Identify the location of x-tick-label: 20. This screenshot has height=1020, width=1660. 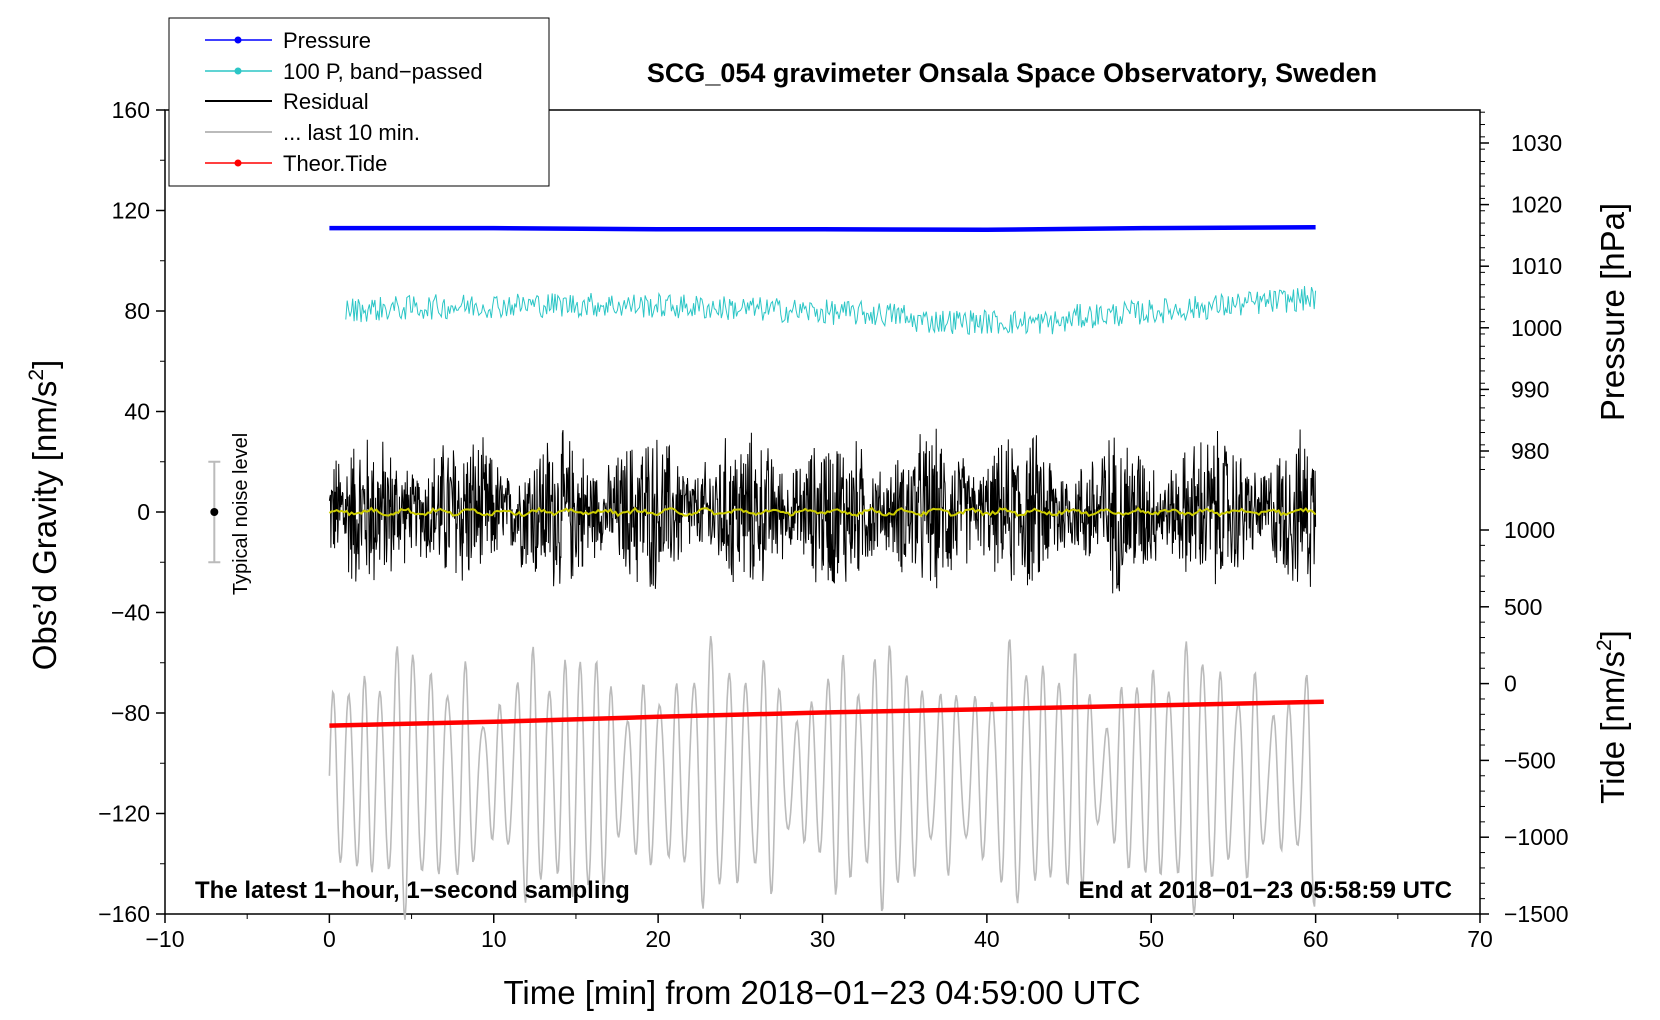
(658, 939).